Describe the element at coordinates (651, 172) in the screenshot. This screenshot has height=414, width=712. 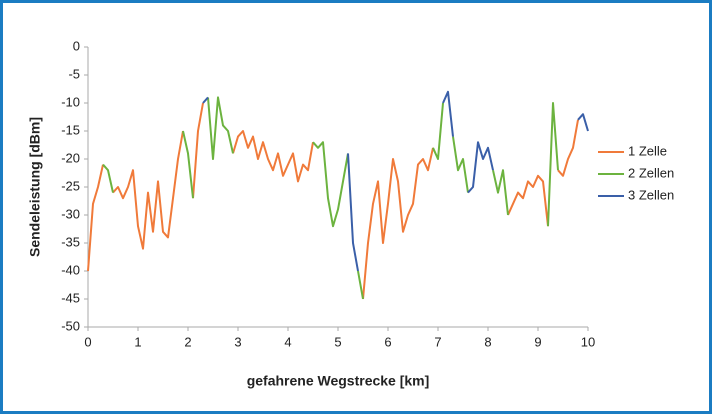
I see `legend-label: 2 Zellen` at that location.